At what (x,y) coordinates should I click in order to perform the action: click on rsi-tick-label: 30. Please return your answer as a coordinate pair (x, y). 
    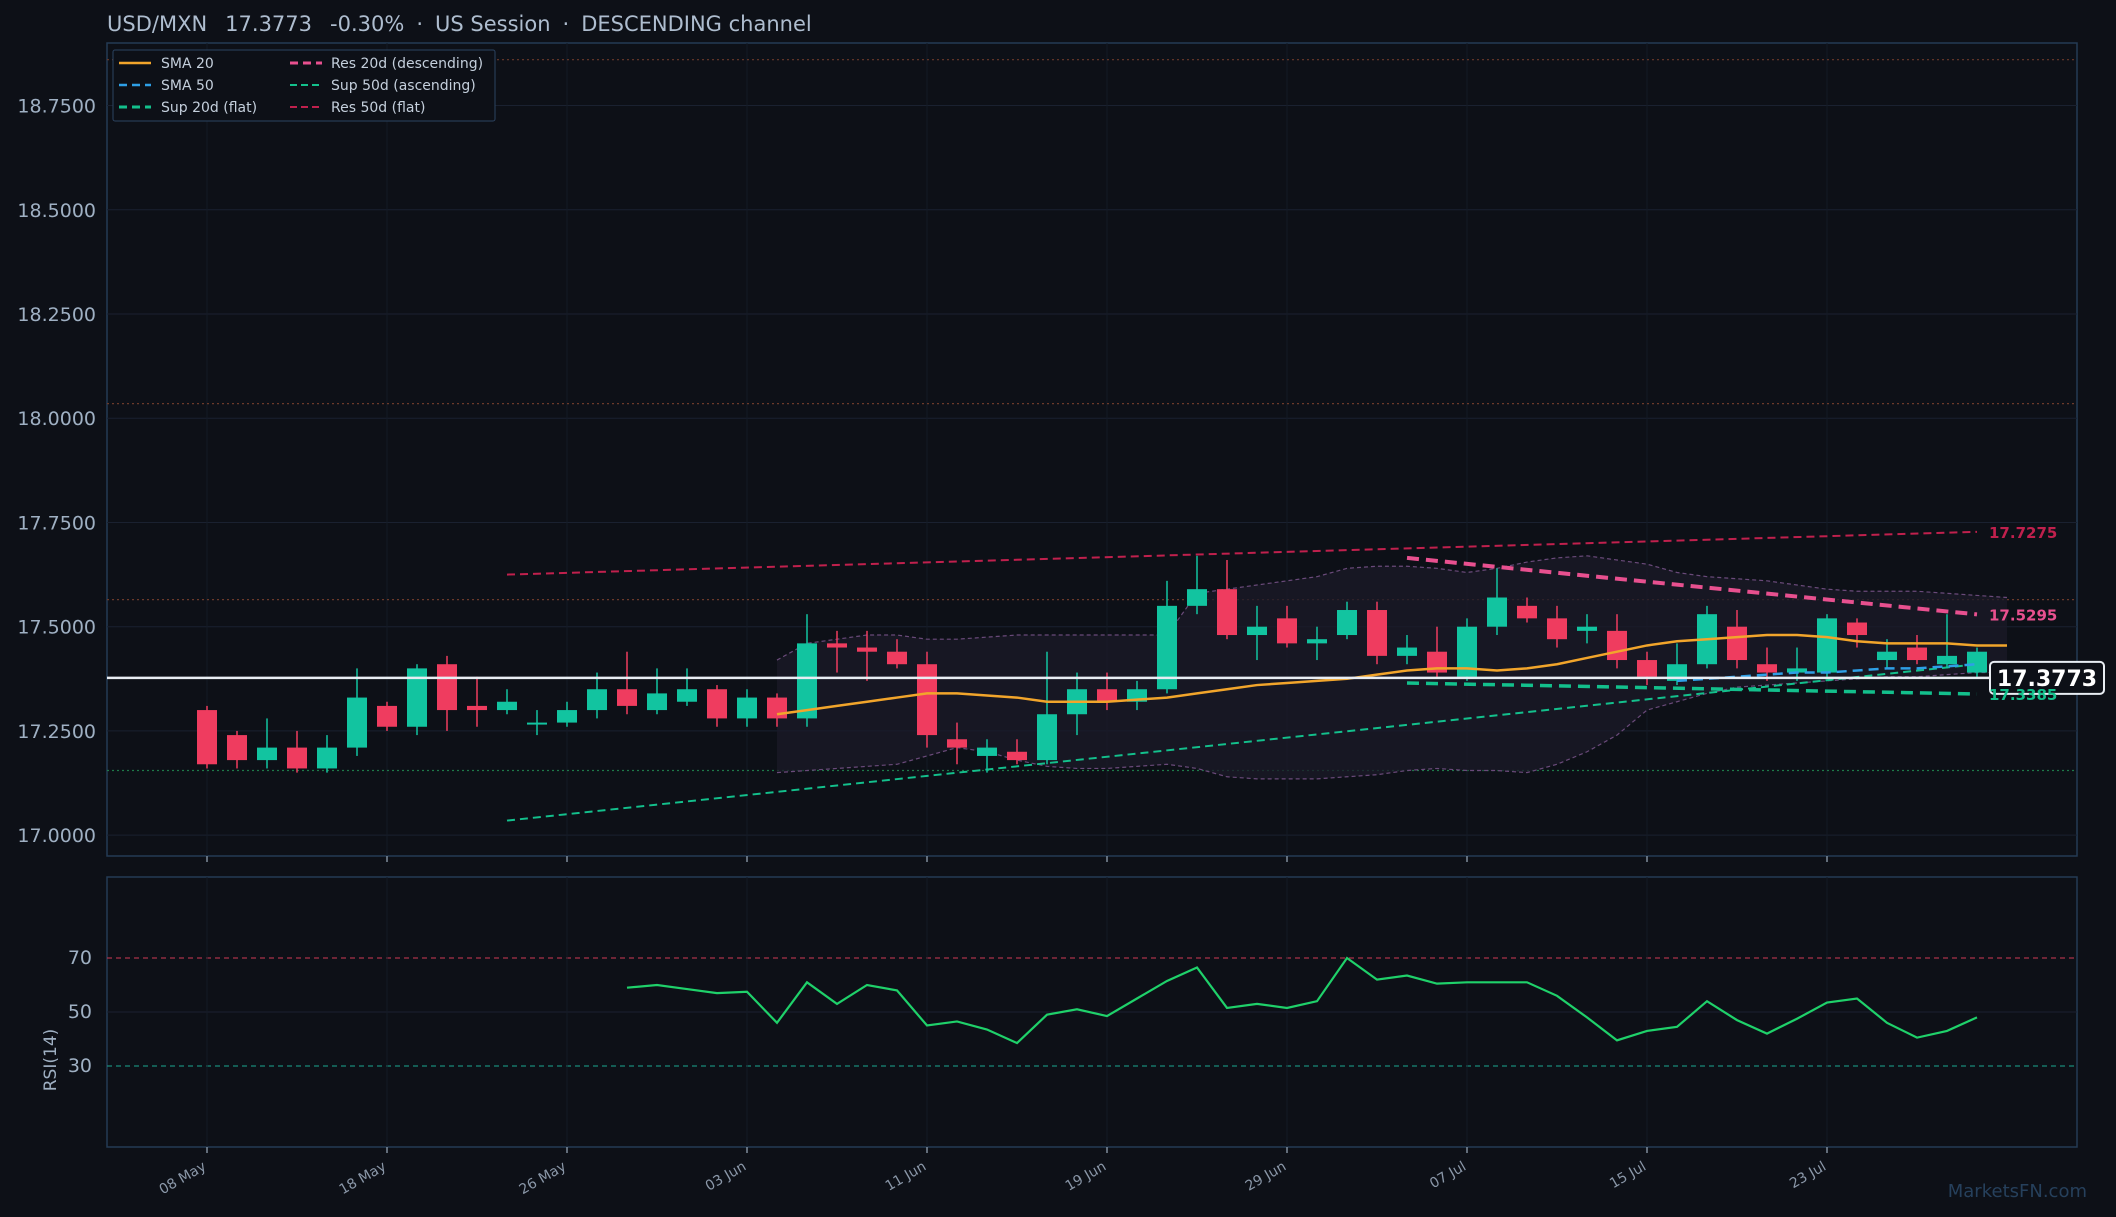
    Looking at the image, I should click on (80, 1066).